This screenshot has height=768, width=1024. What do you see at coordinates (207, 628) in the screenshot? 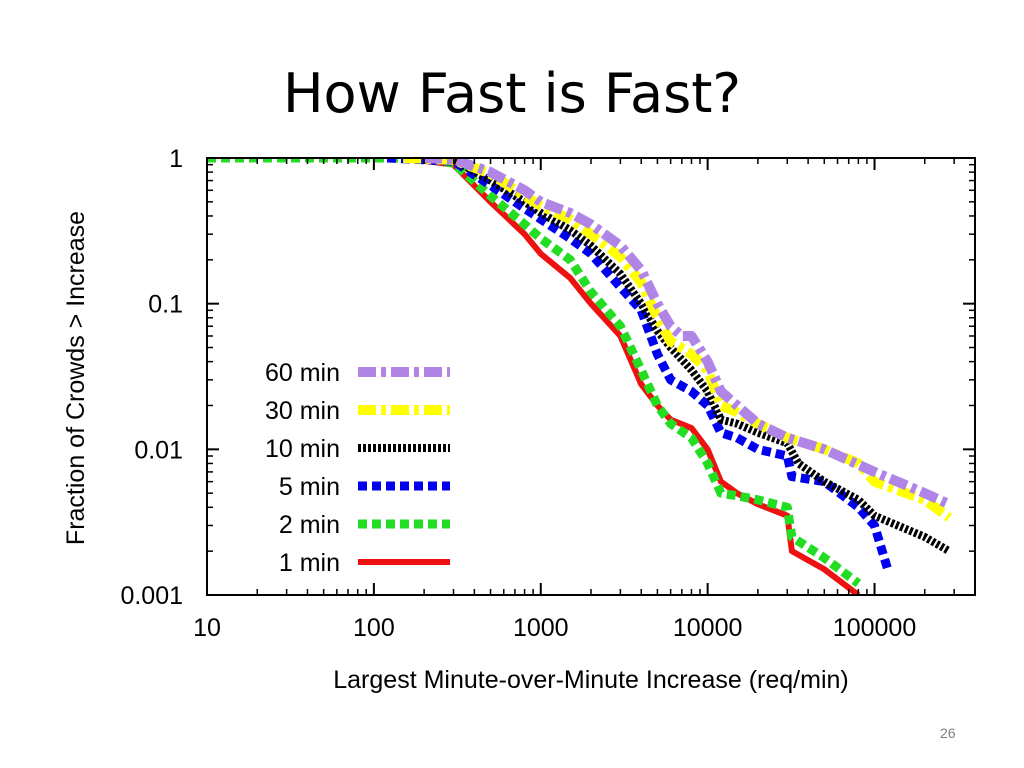
I see `x-tick-label: 10` at bounding box center [207, 628].